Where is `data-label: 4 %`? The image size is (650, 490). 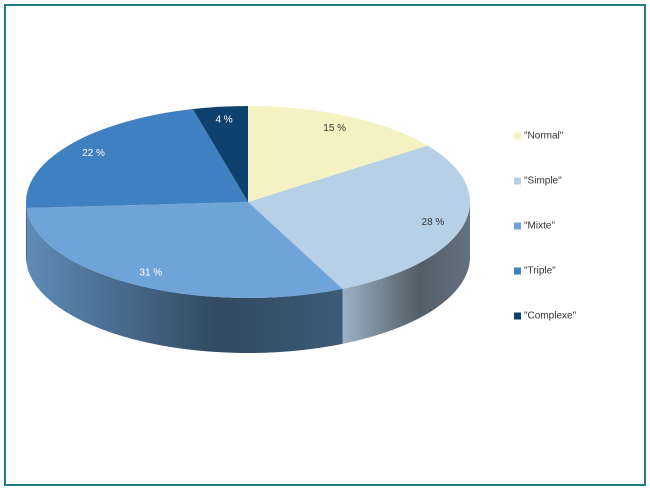 data-label: 4 % is located at coordinates (223, 120).